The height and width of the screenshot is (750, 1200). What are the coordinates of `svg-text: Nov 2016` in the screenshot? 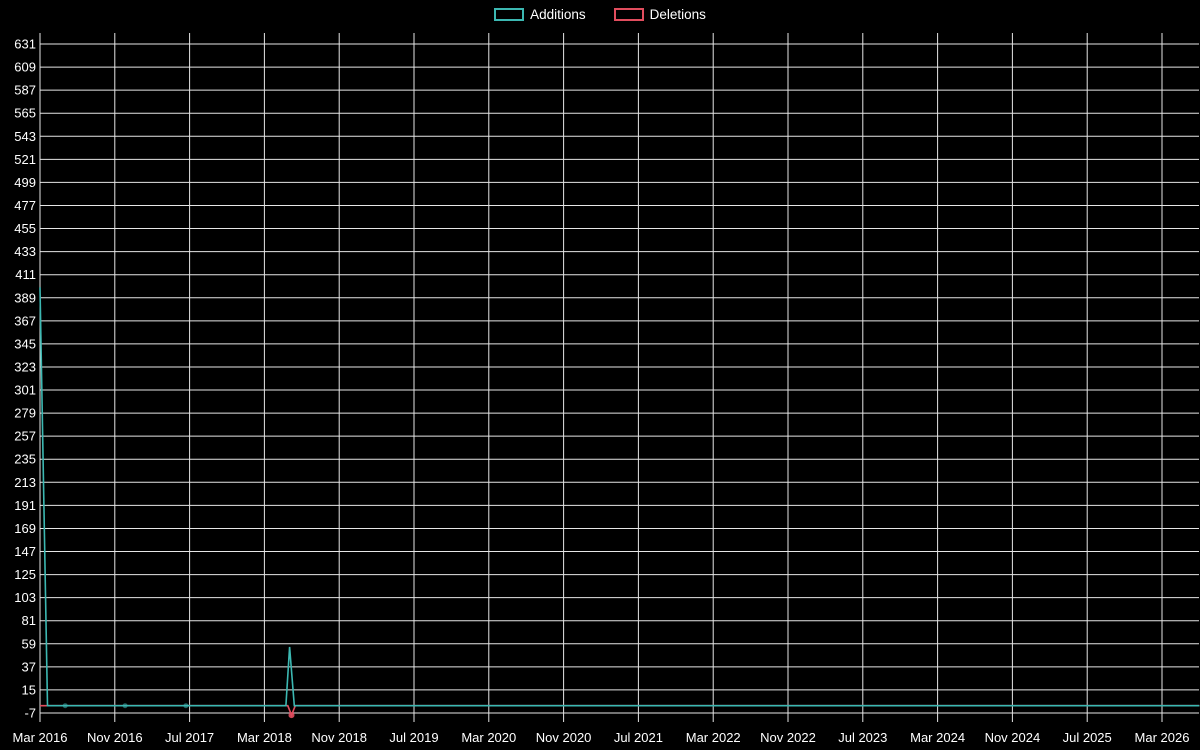 It's located at (115, 737).